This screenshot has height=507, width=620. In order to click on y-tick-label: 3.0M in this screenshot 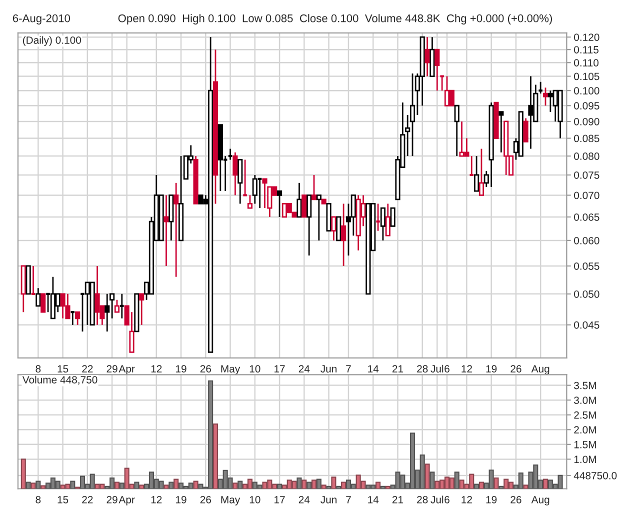, I will do `click(585, 400)`.